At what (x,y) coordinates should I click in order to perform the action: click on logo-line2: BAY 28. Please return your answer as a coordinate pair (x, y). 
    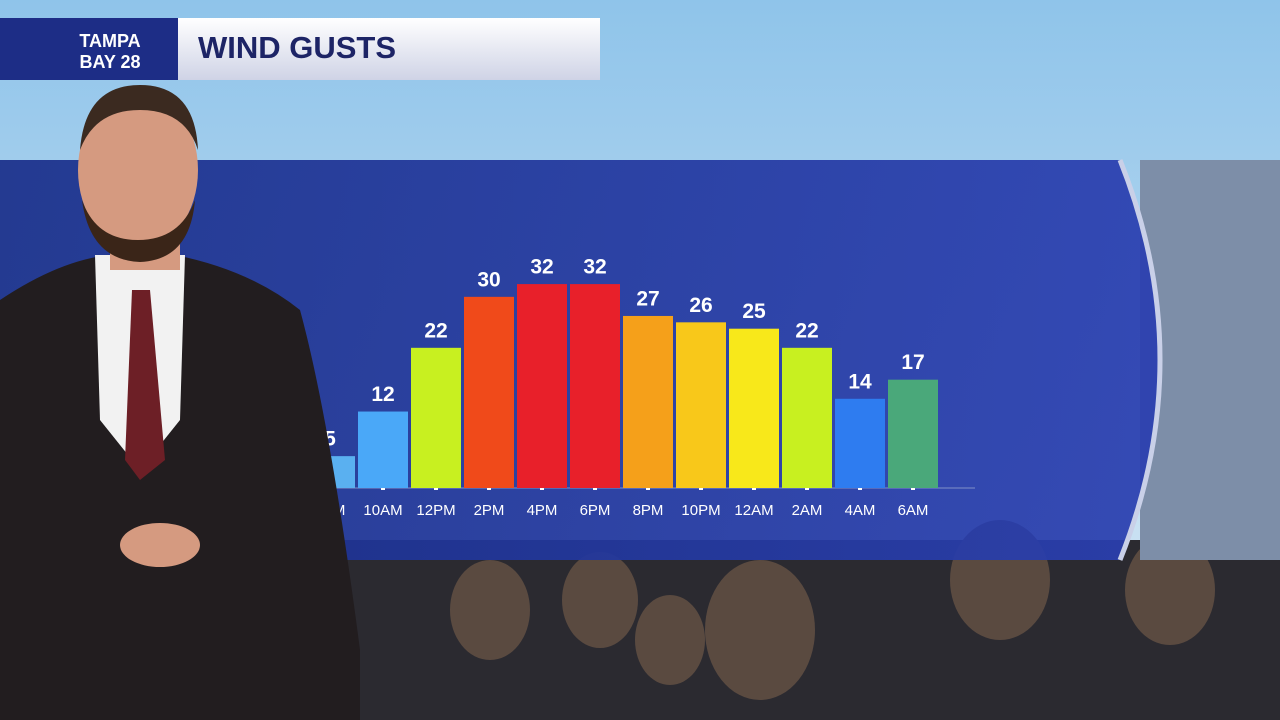
    Looking at the image, I should click on (109, 62).